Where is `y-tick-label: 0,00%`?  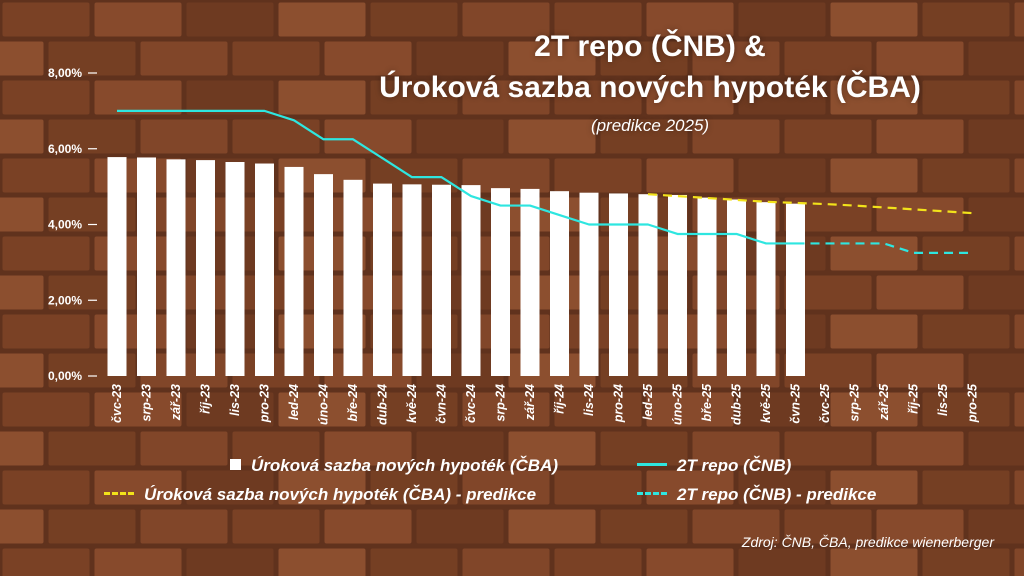
y-tick-label: 0,00% is located at coordinates (65, 376).